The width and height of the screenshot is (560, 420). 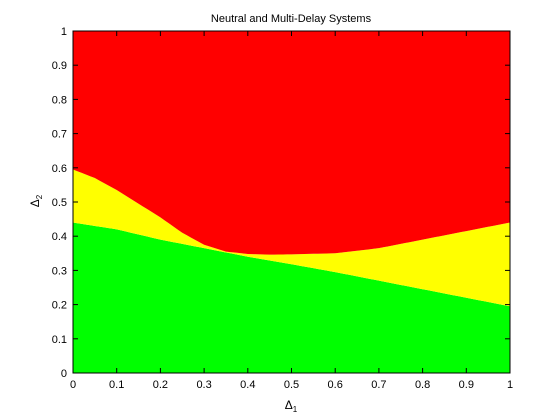 I want to click on y-axis-label-subscript: 2, so click(x=39, y=196).